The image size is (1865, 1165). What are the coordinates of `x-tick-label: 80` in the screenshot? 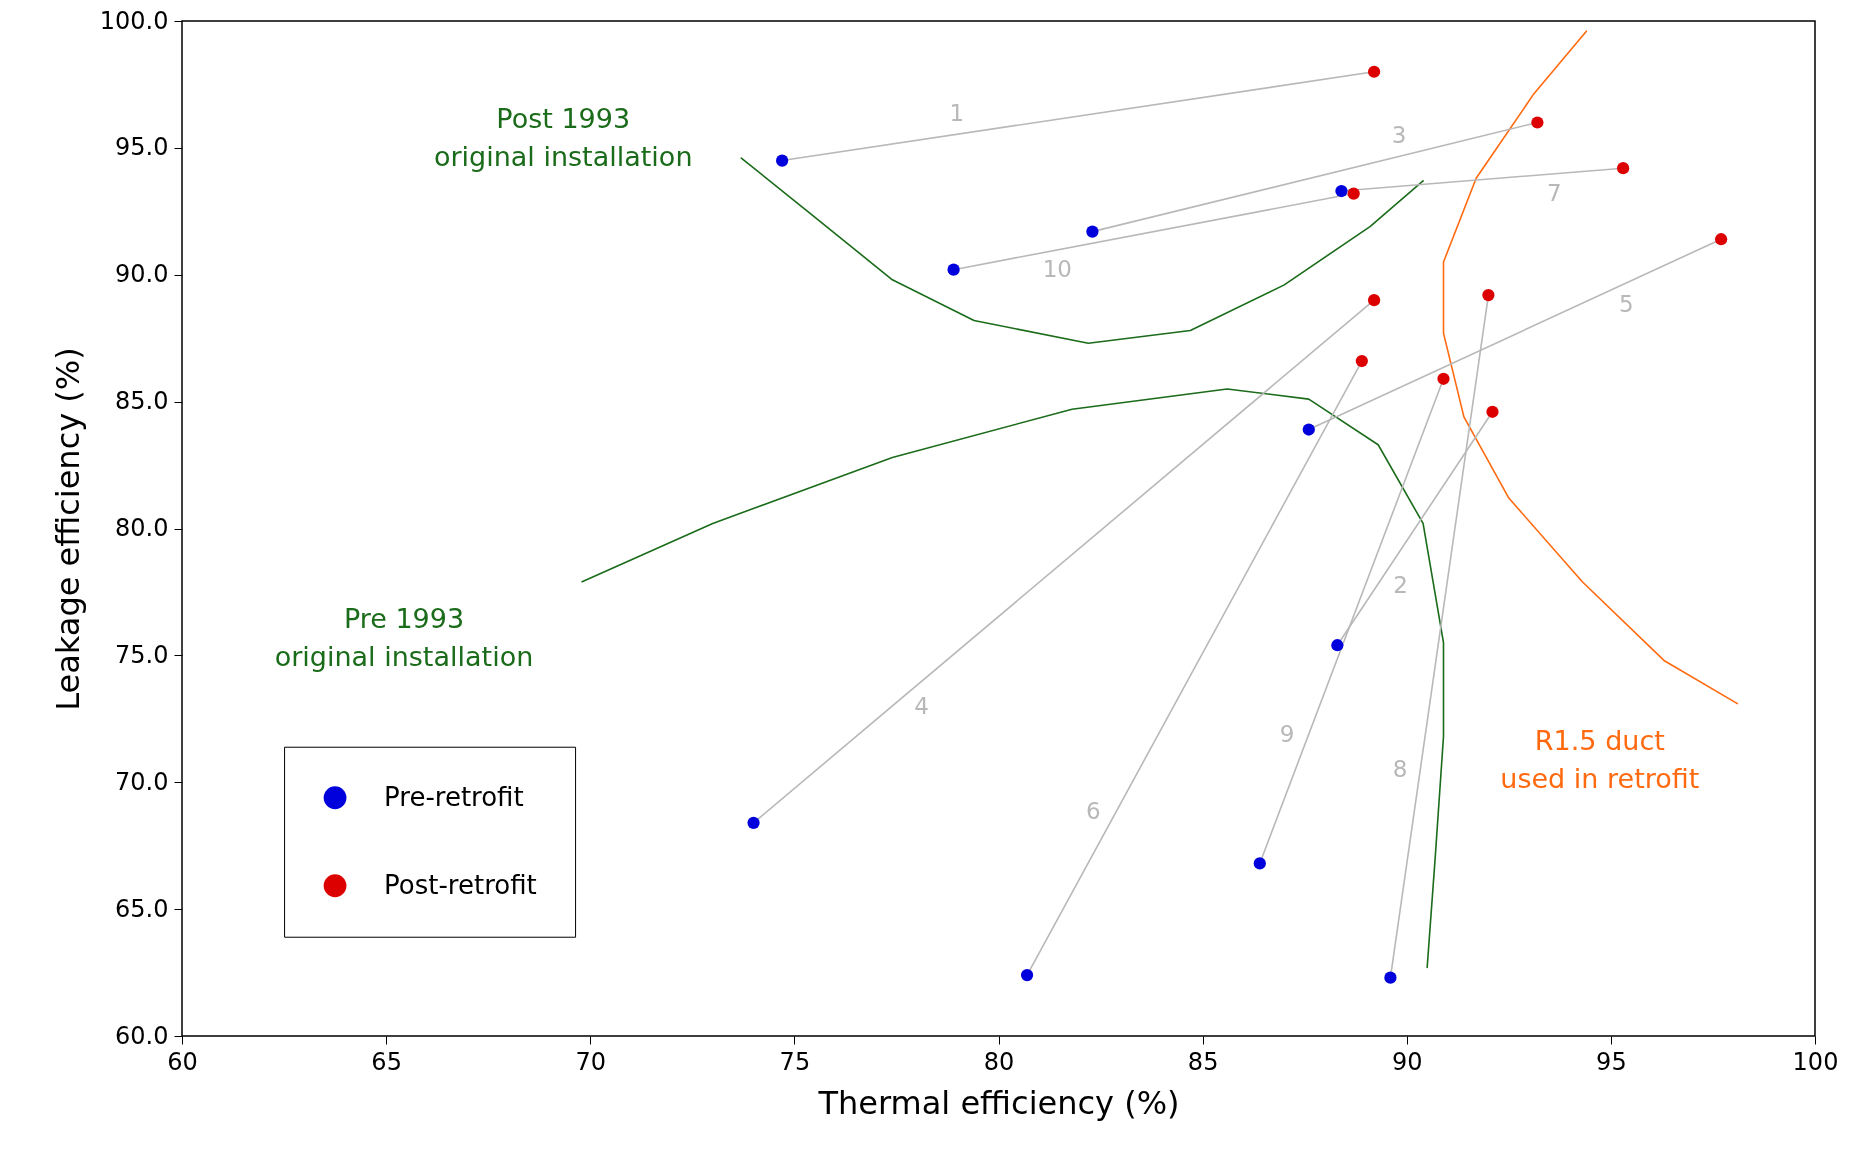 It's located at (999, 1061).